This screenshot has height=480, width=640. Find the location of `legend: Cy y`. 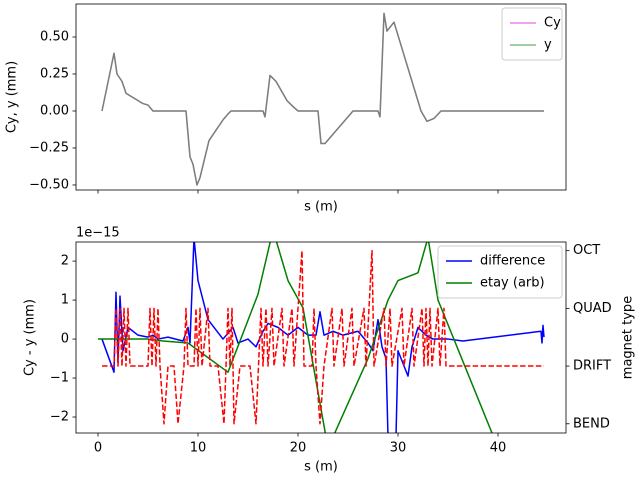

legend: Cy y is located at coordinates (532, 34).